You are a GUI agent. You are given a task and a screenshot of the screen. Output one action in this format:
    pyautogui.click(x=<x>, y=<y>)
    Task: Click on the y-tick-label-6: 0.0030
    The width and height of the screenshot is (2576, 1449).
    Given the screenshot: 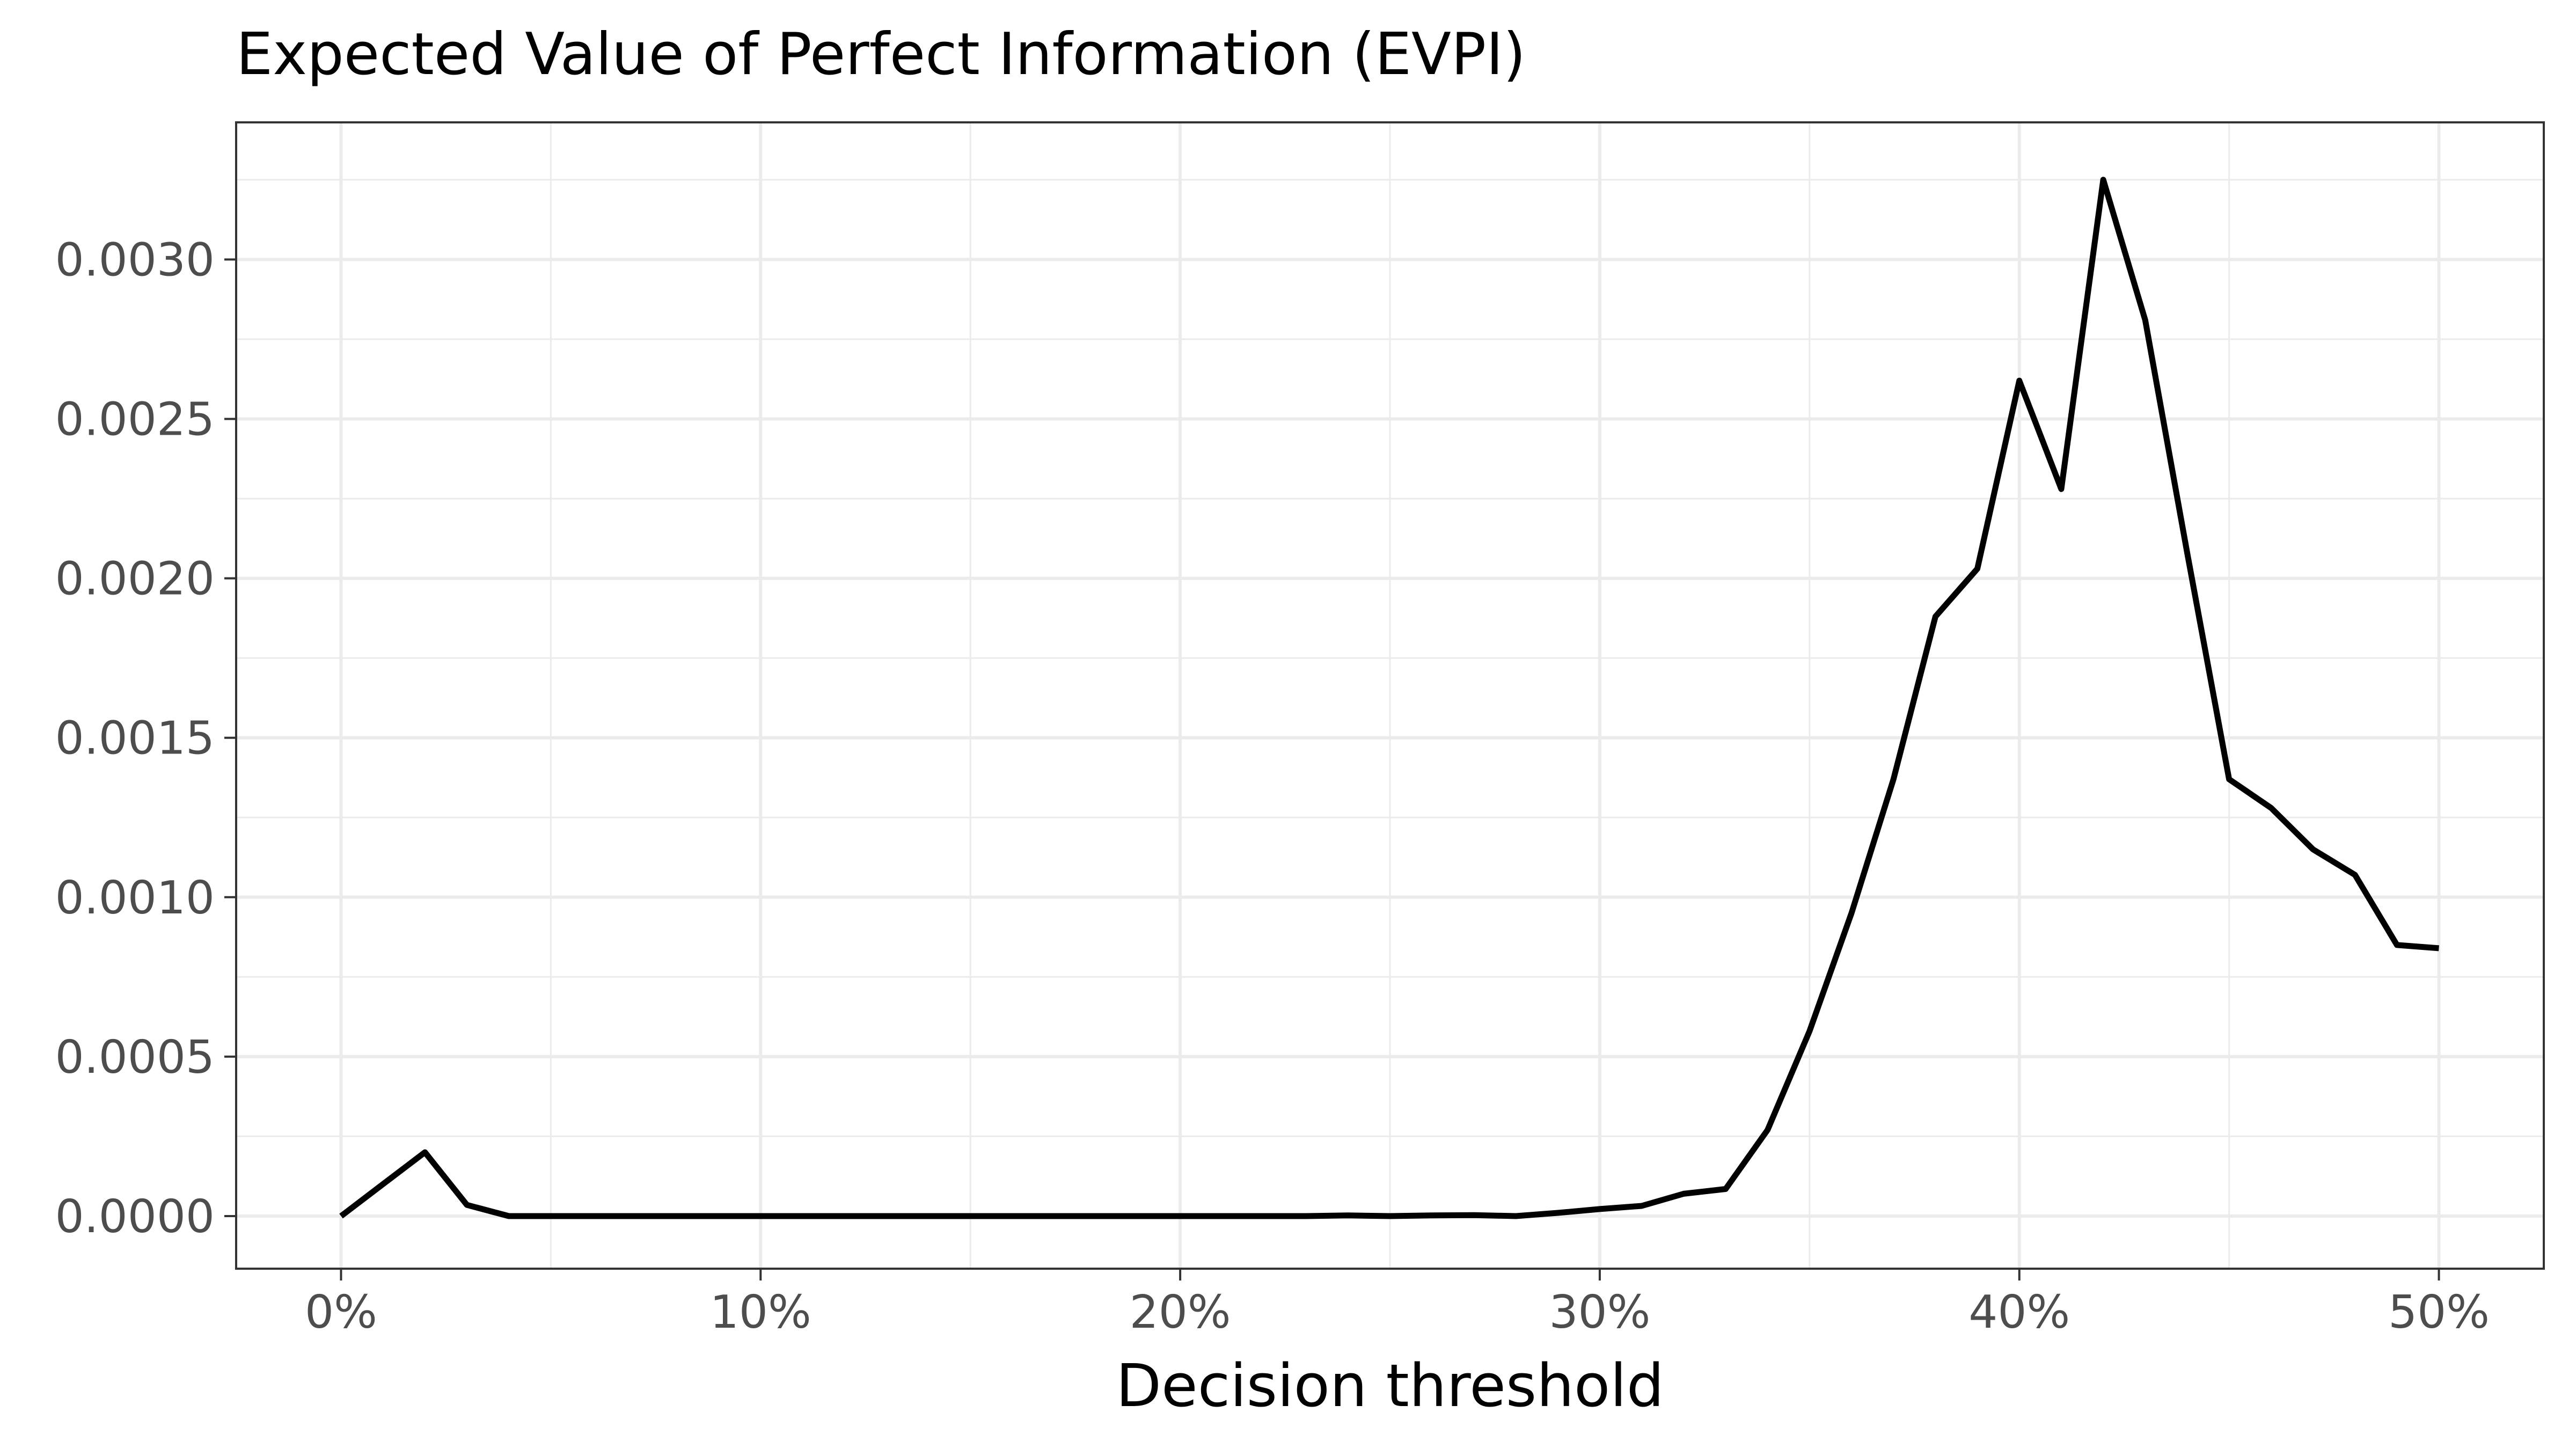 What is the action you would take?
    pyautogui.click(x=135, y=260)
    